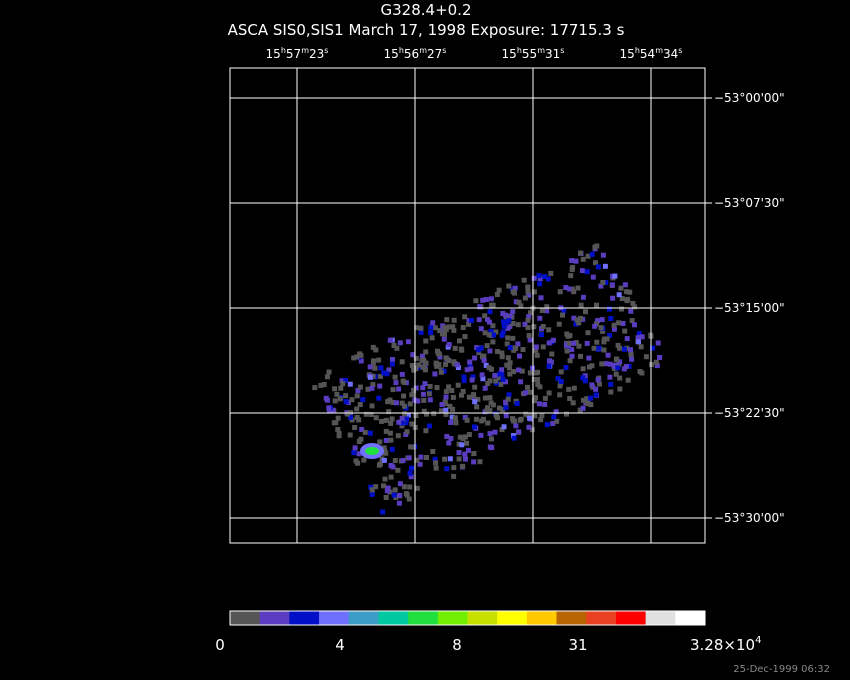  I want to click on colorbar-label: 4, so click(340, 645).